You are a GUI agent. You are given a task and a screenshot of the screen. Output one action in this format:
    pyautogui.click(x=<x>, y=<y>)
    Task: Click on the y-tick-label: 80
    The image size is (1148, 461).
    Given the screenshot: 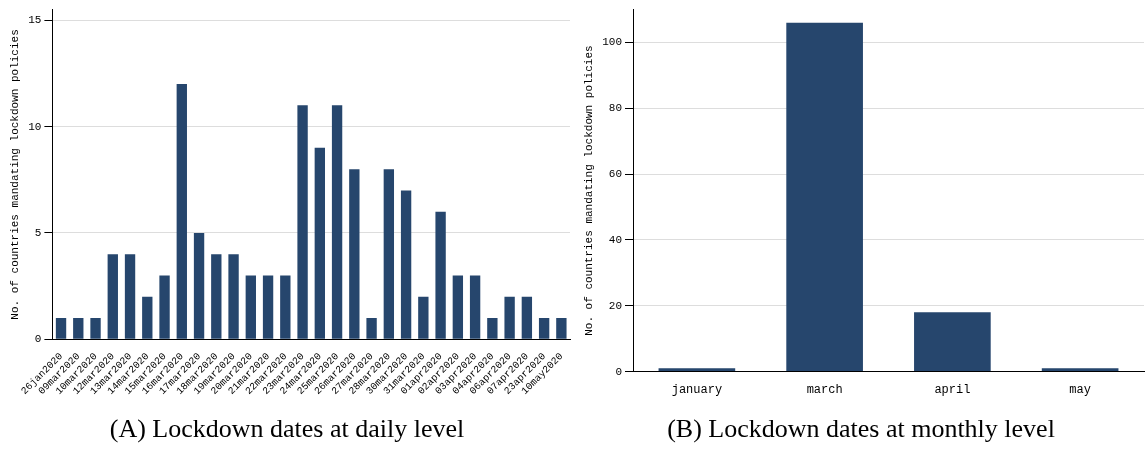 What is the action you would take?
    pyautogui.click(x=615, y=108)
    